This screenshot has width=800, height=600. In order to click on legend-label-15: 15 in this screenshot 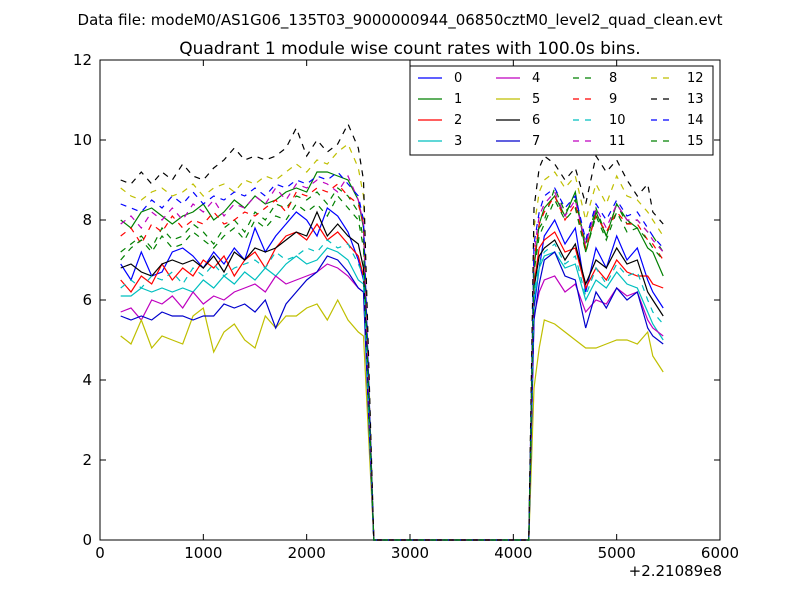, I will do `click(695, 141)`.